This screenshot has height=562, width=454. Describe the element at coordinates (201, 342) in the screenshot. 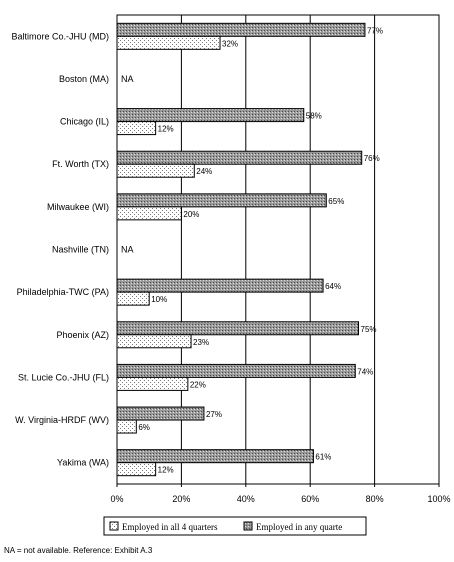

I see `data-label: 23%` at that location.